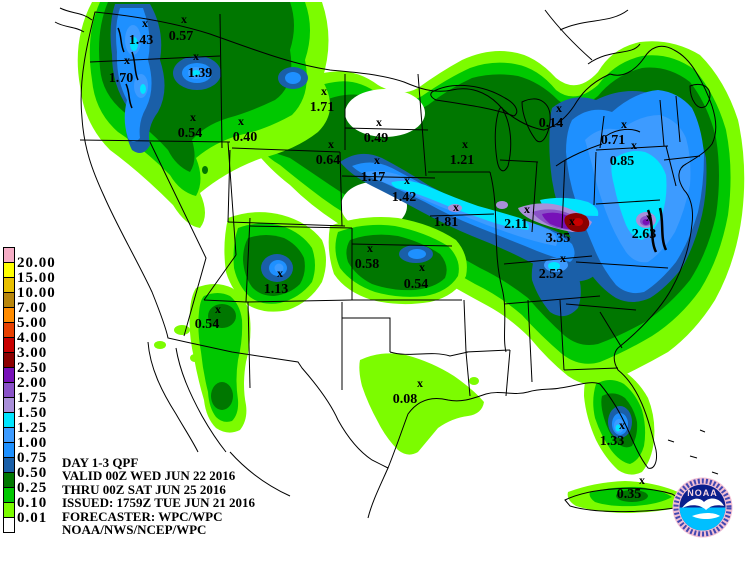 Image resolution: width=750 pixels, height=562 pixels. What do you see at coordinates (36, 293) in the screenshot?
I see `legend-label: 10.00` at bounding box center [36, 293].